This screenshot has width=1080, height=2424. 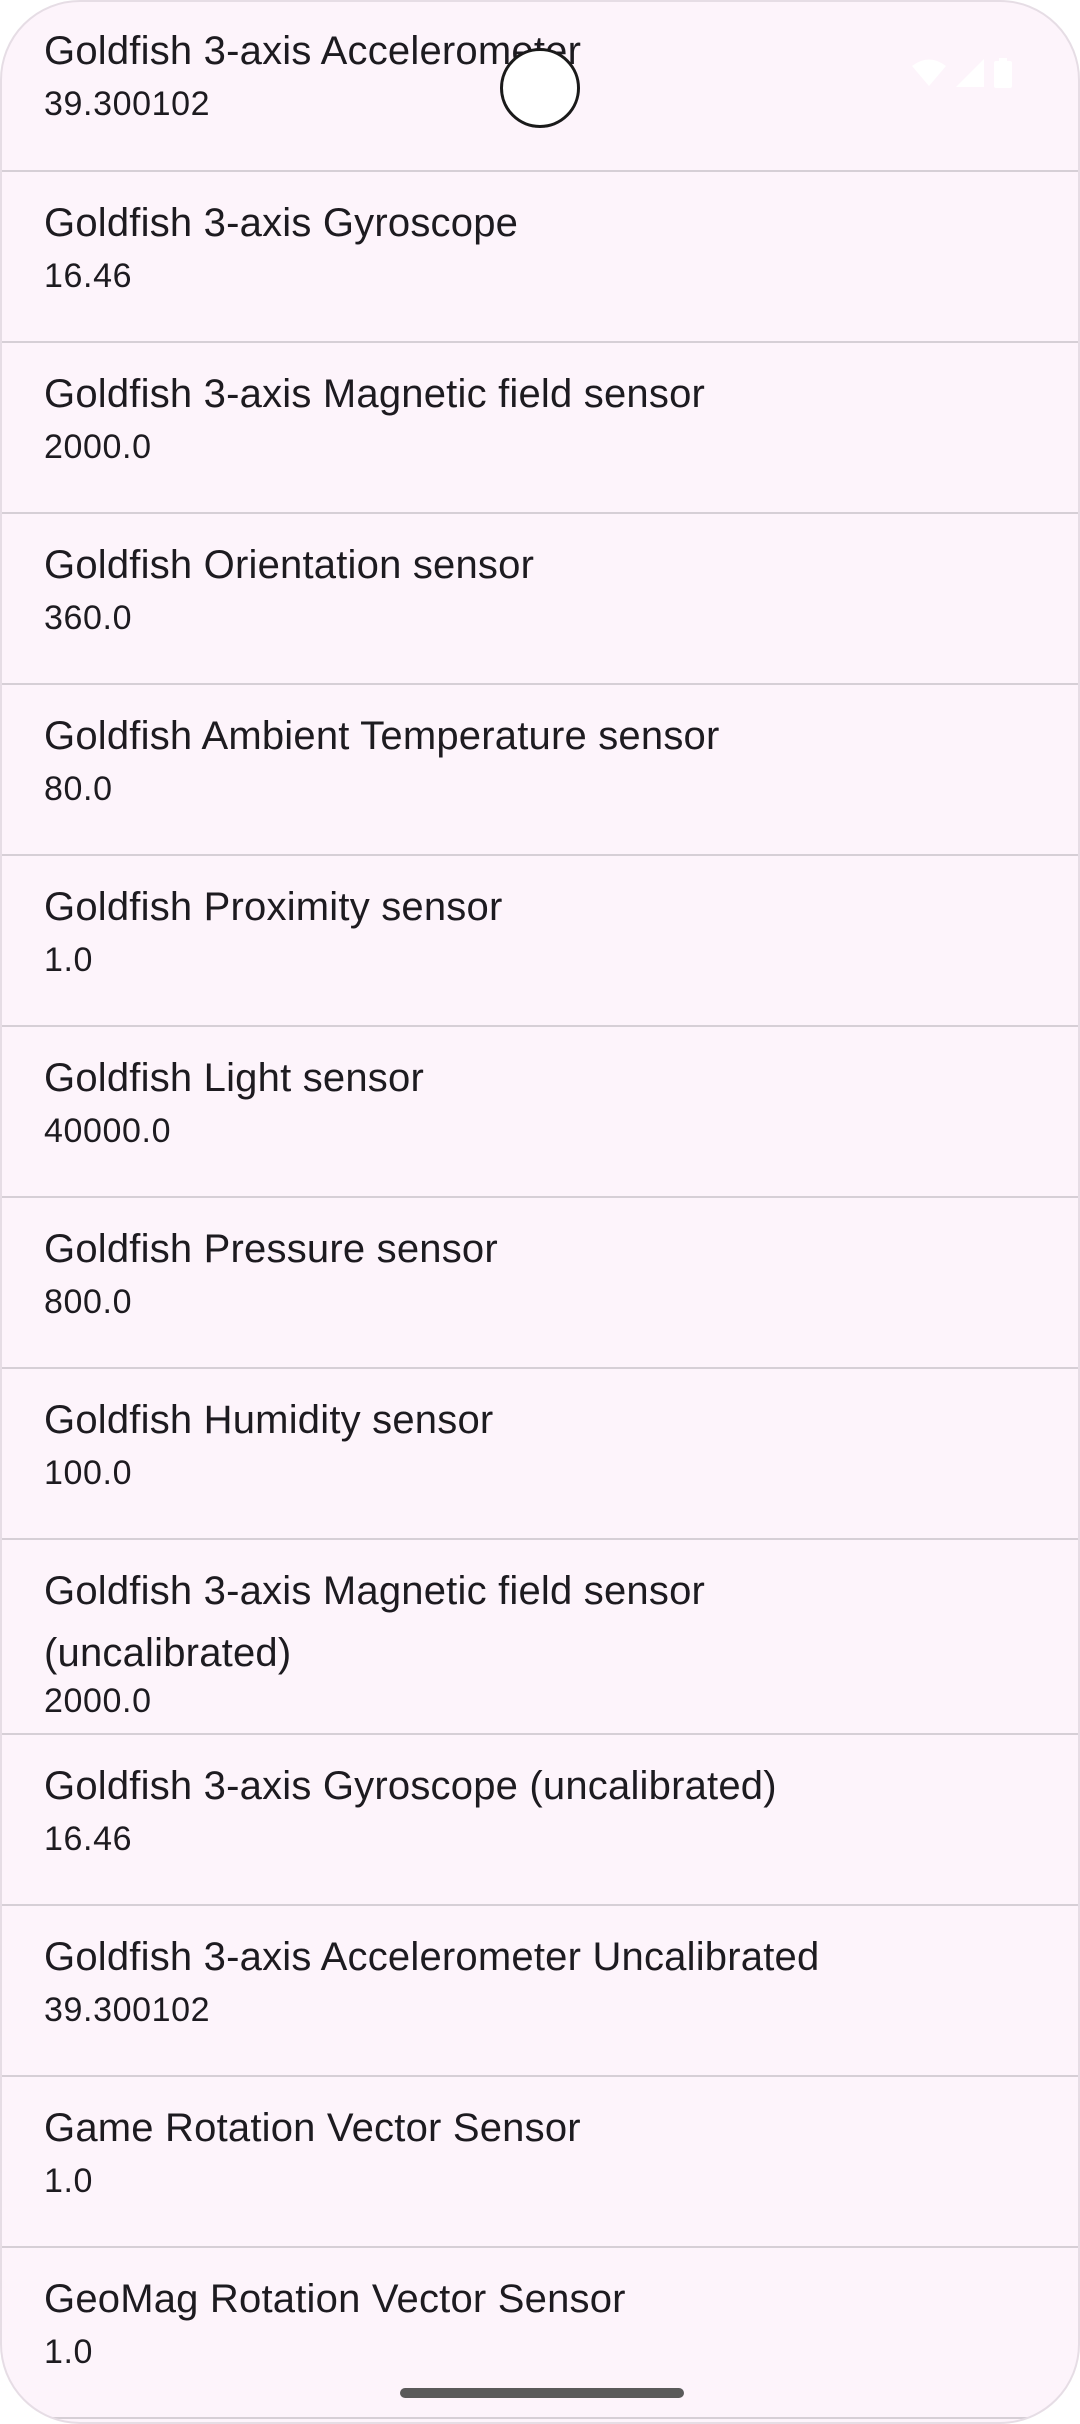 I want to click on sensor-name: Goldfish Pressure sensor, so click(x=271, y=1249).